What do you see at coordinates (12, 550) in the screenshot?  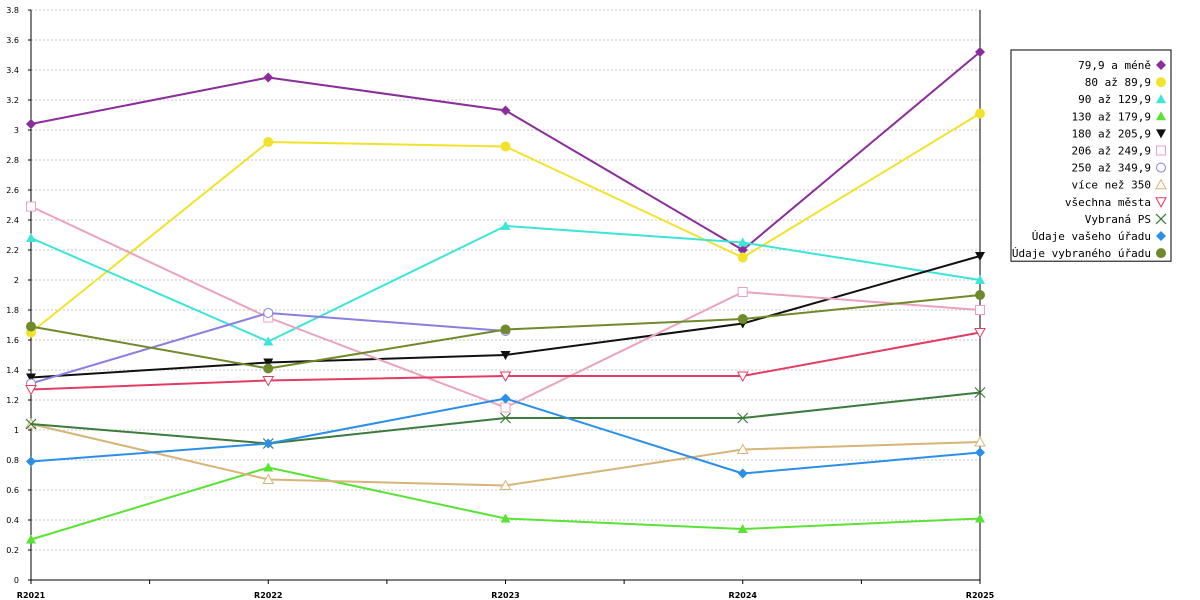 I see `y-tick-label: 0.2` at bounding box center [12, 550].